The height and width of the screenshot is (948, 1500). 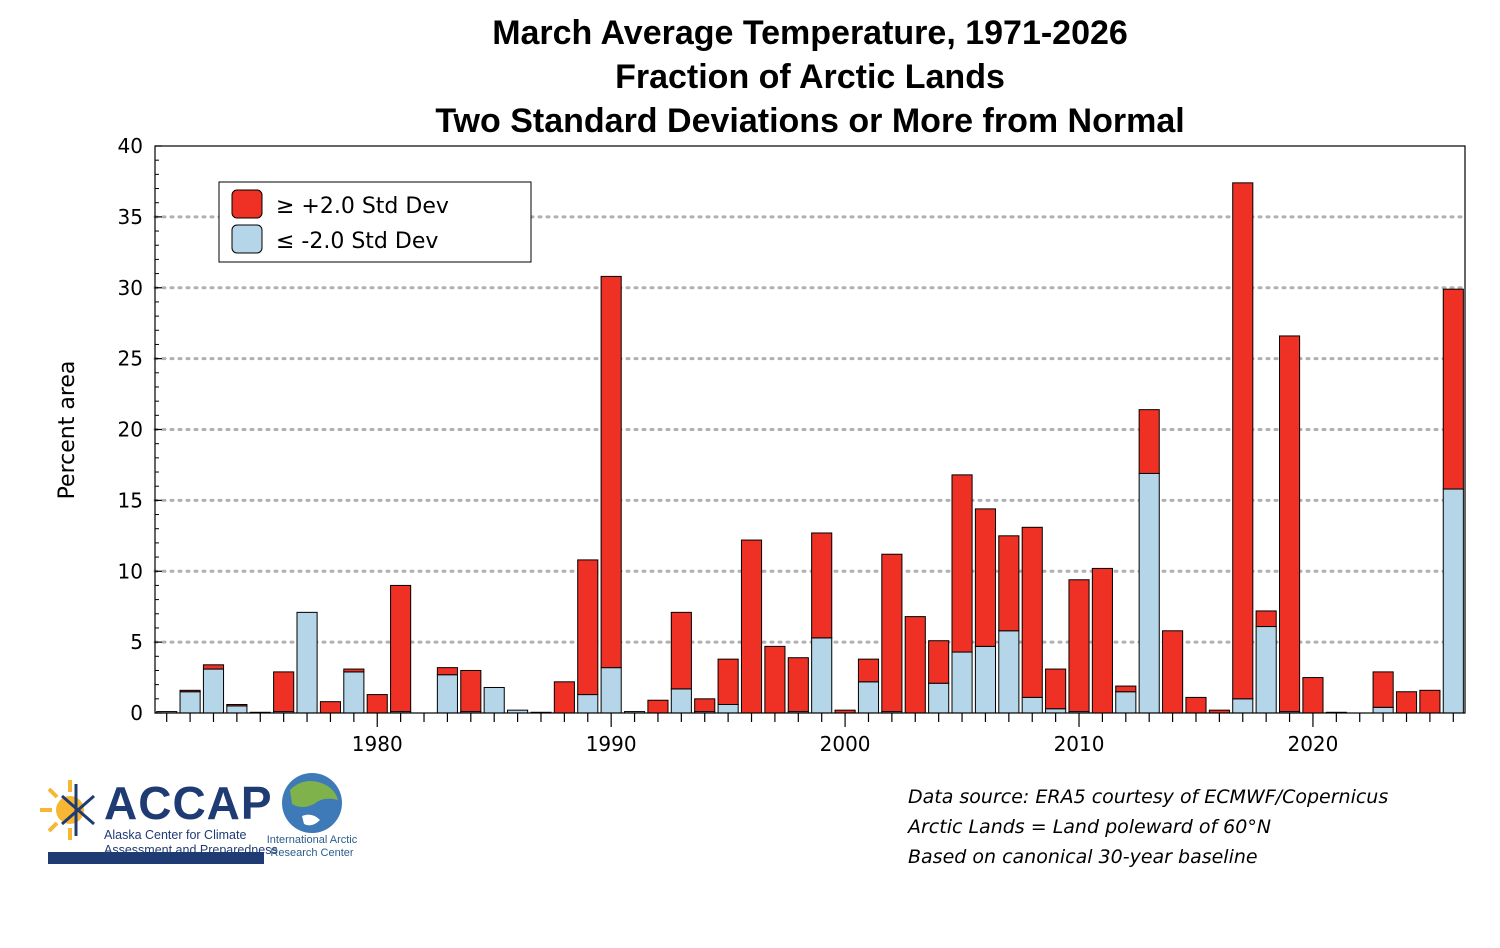 What do you see at coordinates (312, 853) in the screenshot?
I see `iarc-line2: Research Center` at bounding box center [312, 853].